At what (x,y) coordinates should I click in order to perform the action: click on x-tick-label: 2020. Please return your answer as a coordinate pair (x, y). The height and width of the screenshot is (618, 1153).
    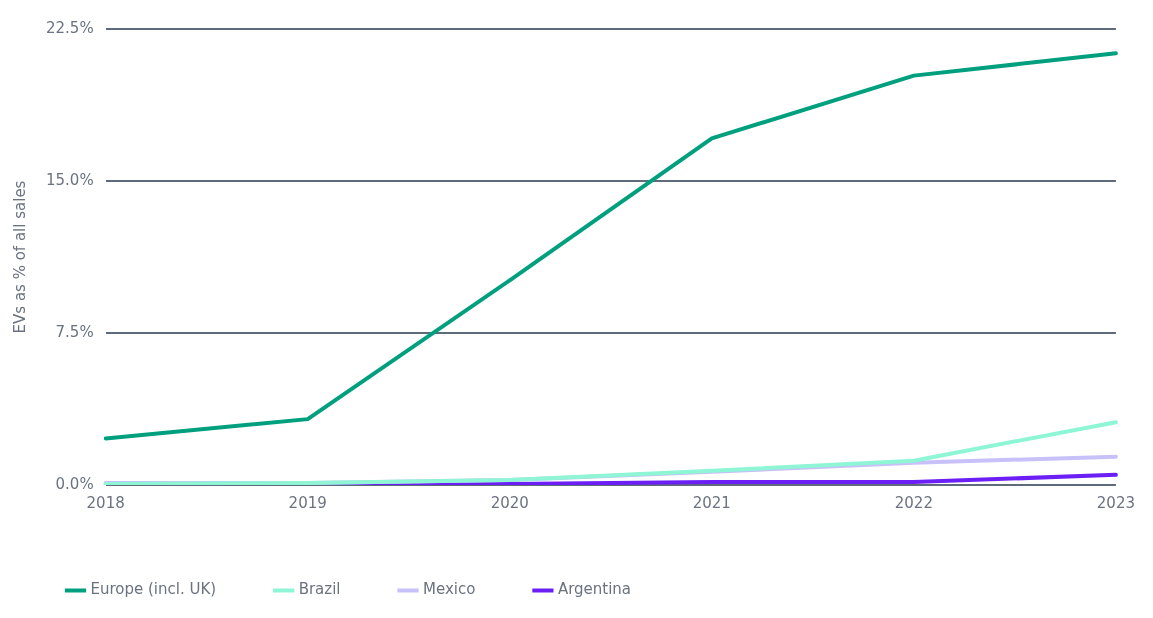
    Looking at the image, I should click on (509, 502).